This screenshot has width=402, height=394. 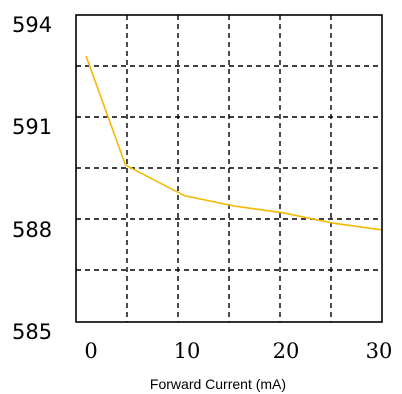 I want to click on x-axis-label: Forward Current (mA), so click(x=218, y=384).